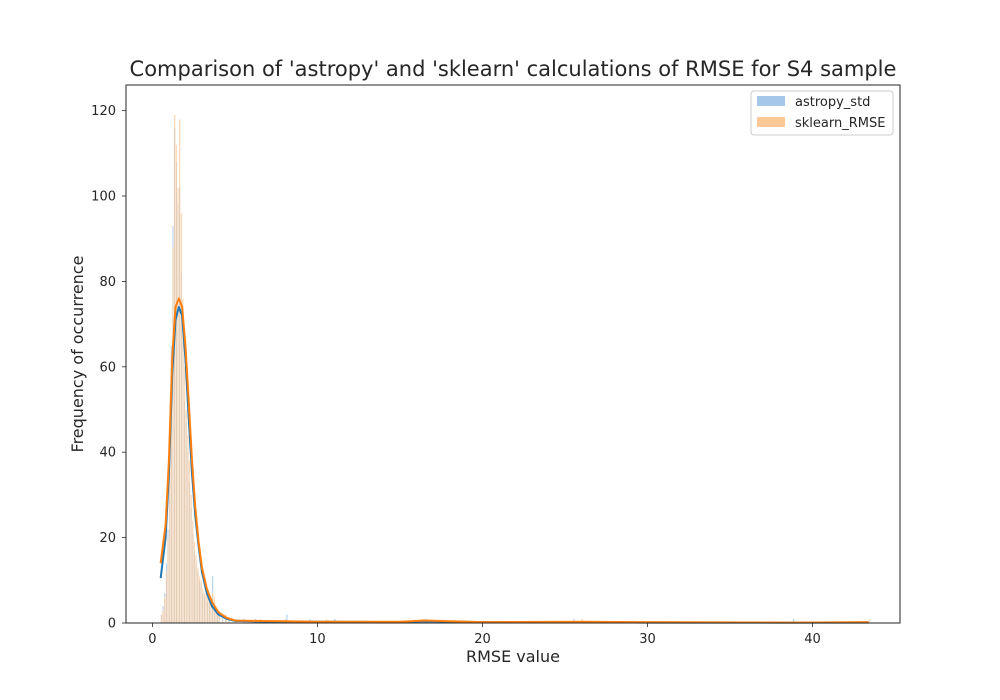 This screenshot has width=1000, height=700. I want to click on y-tick-label: 0, so click(112, 624).